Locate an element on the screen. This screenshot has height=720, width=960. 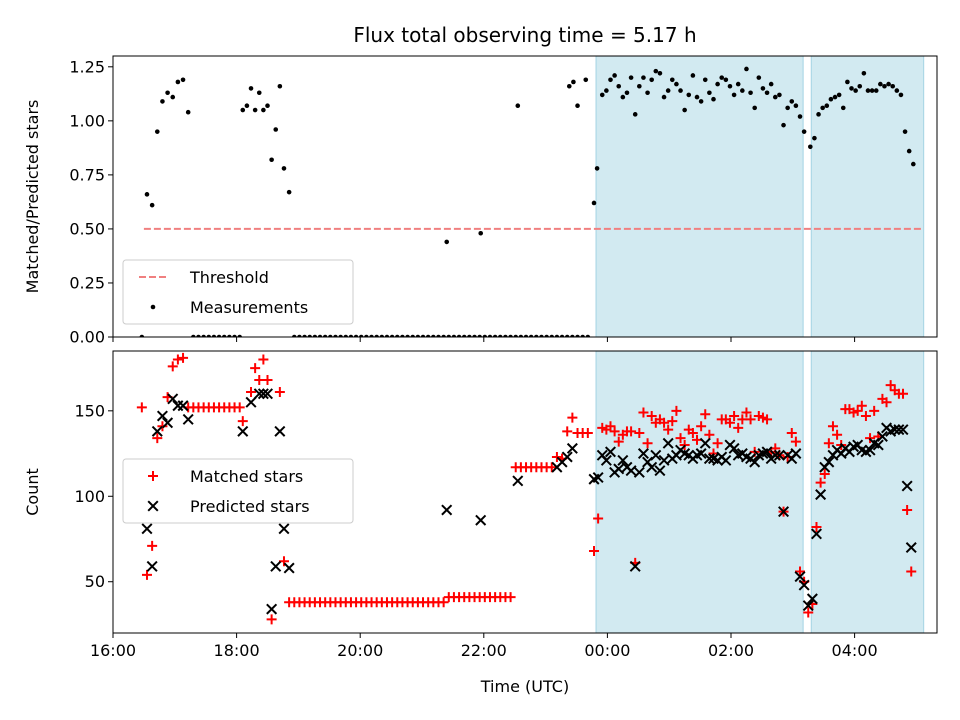
x-tick-label: 22:00 is located at coordinates (484, 650).